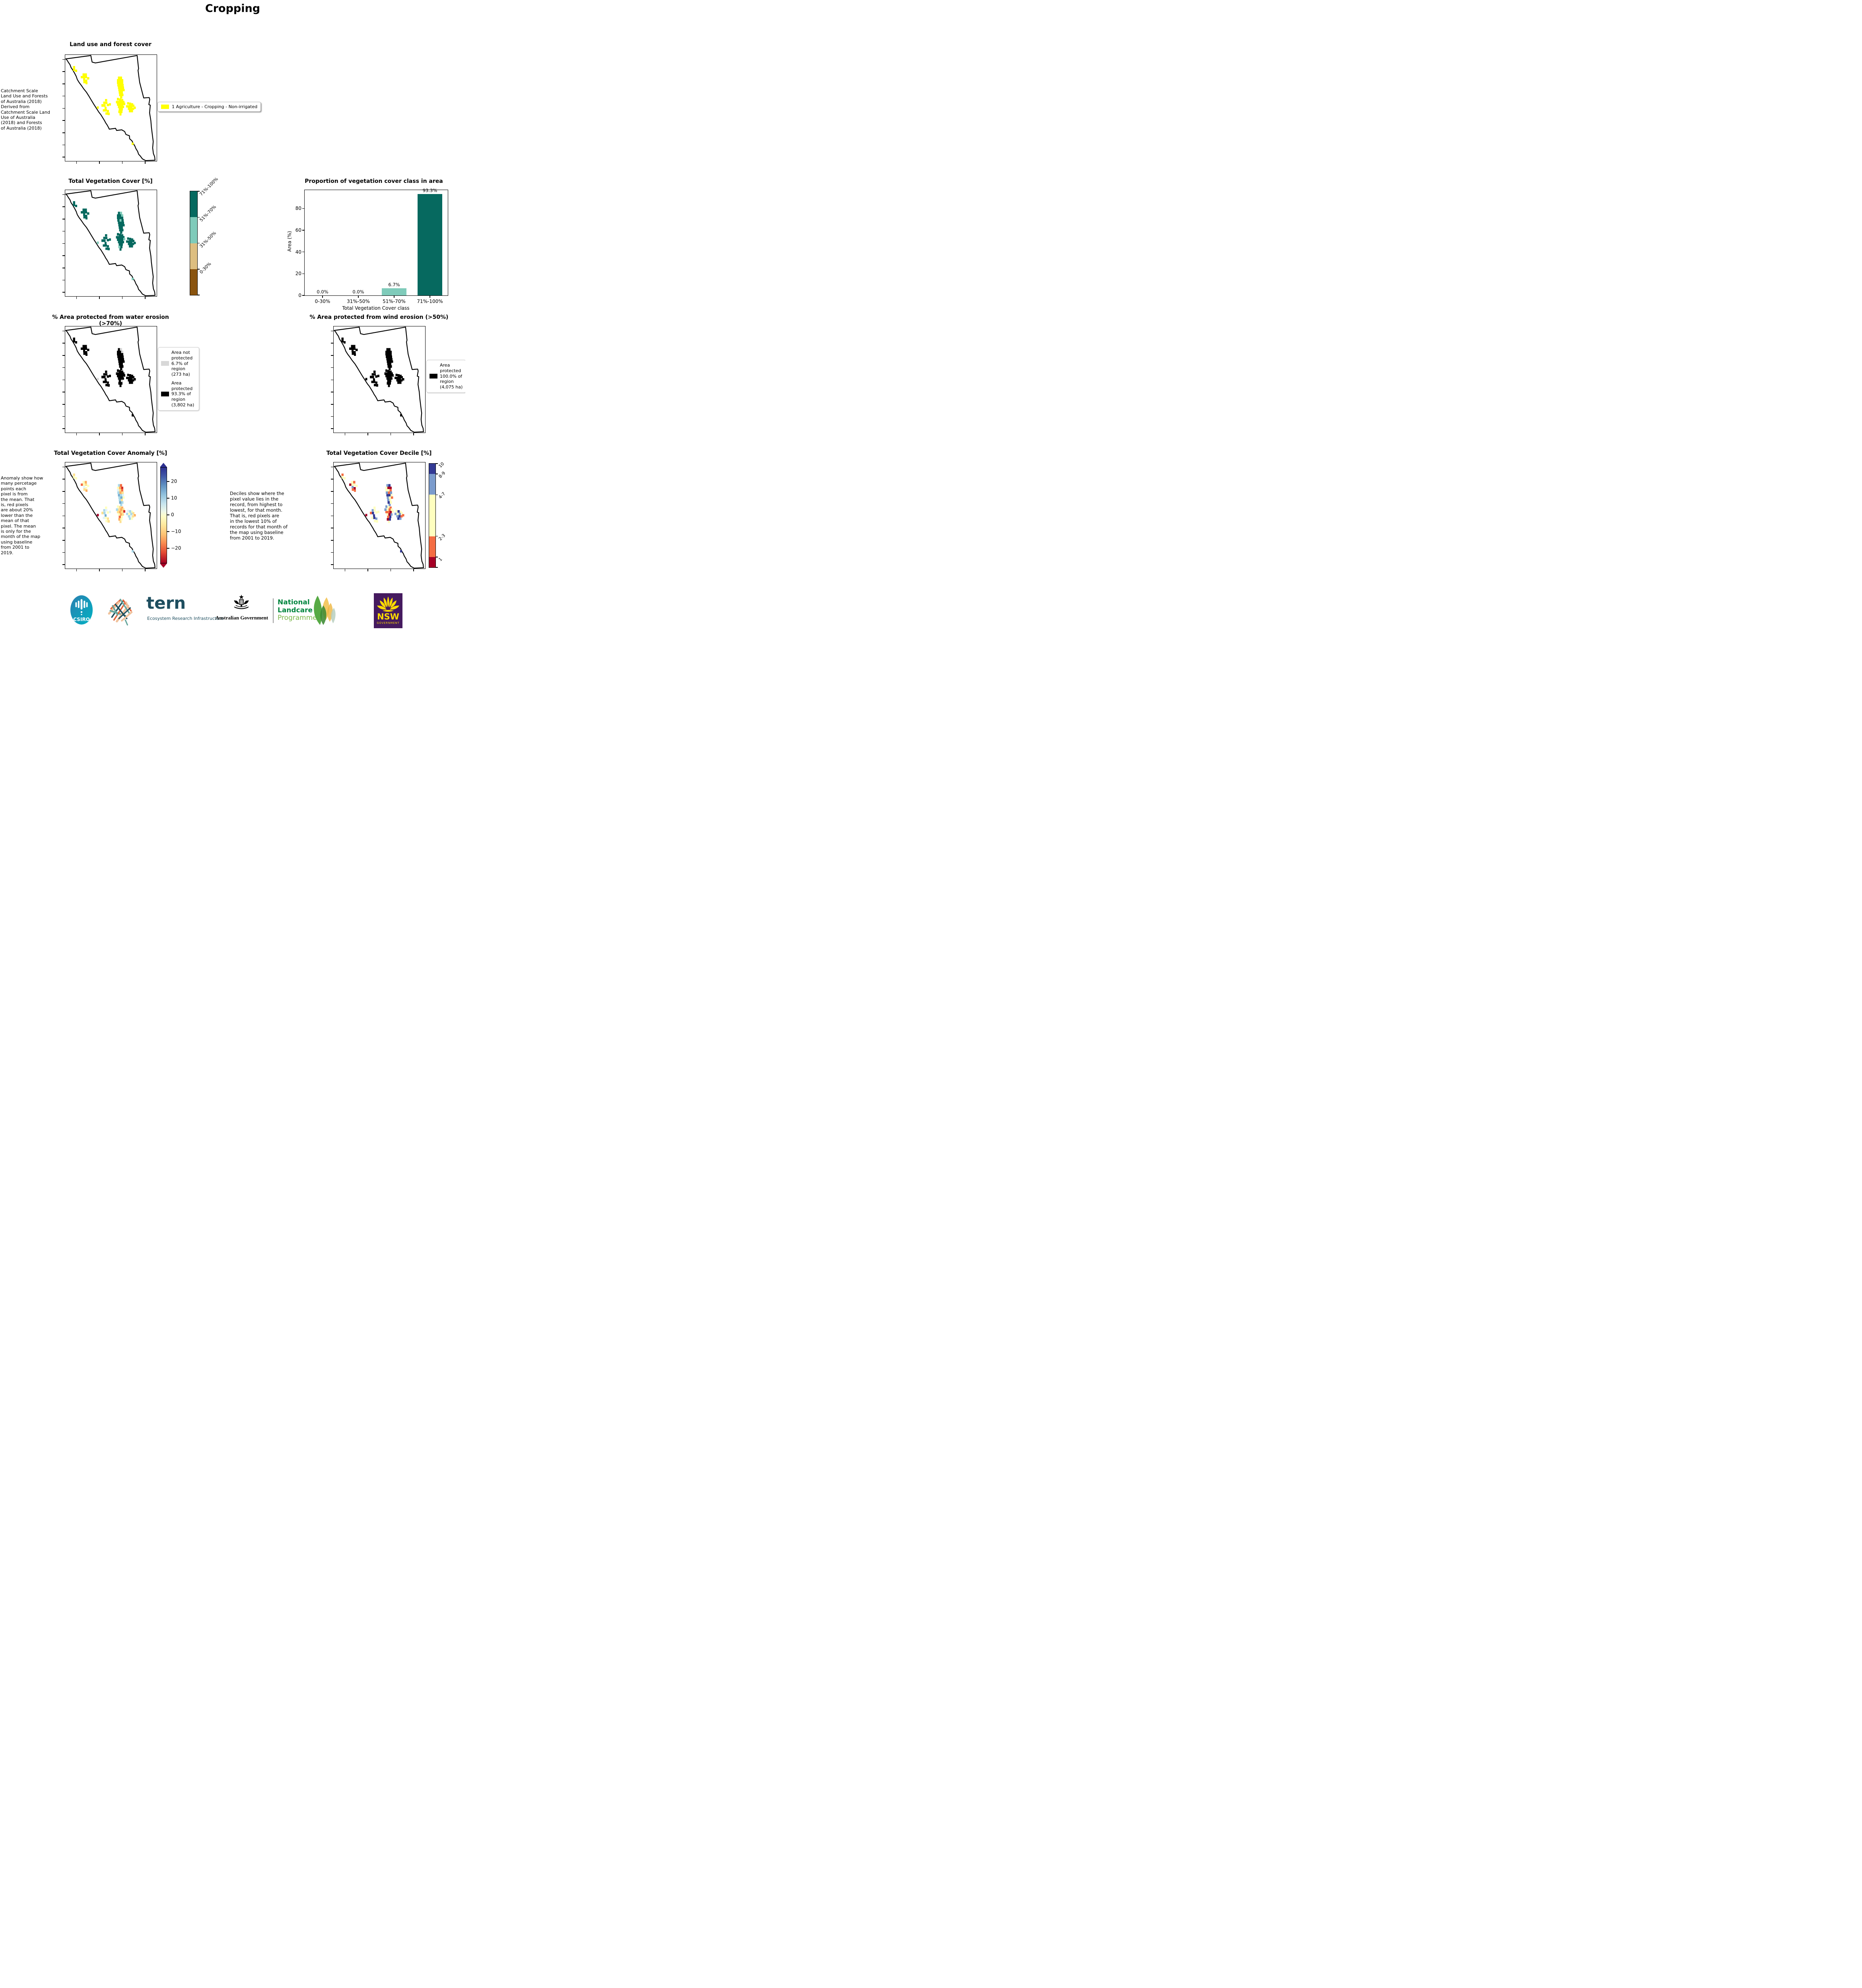 Image resolution: width=1862 pixels, height=1988 pixels. Describe the element at coordinates (193, 230) in the screenshot. I see `colorbar-segment` at that location.